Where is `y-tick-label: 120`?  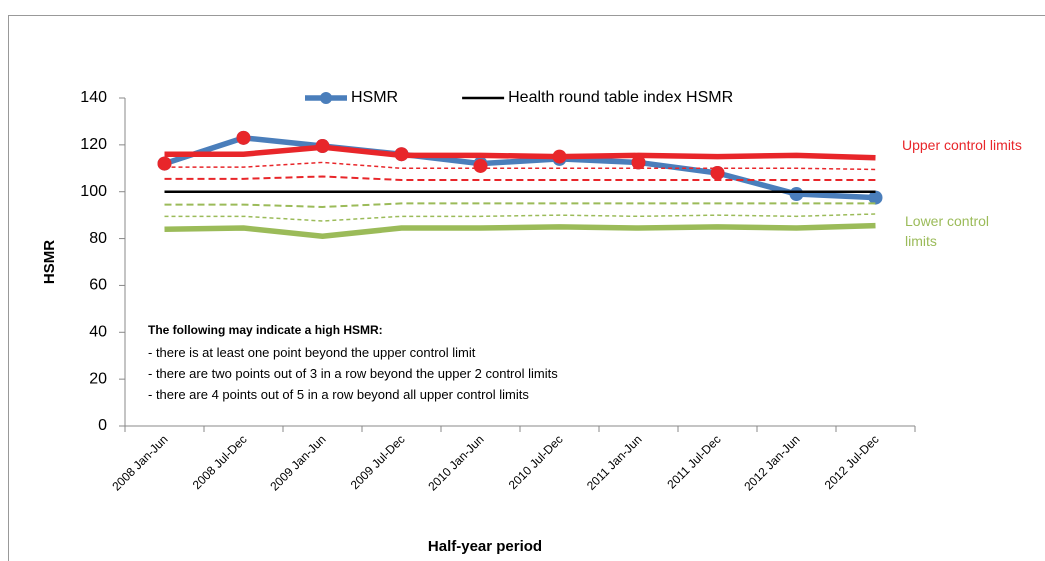
y-tick-label: 120 is located at coordinates (93, 144).